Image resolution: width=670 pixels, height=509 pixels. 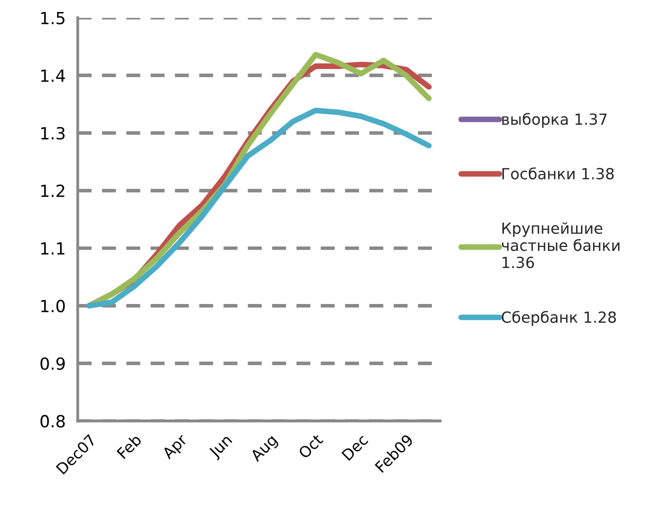 I want to click on y-tick-label: 1.1, so click(x=52, y=248).